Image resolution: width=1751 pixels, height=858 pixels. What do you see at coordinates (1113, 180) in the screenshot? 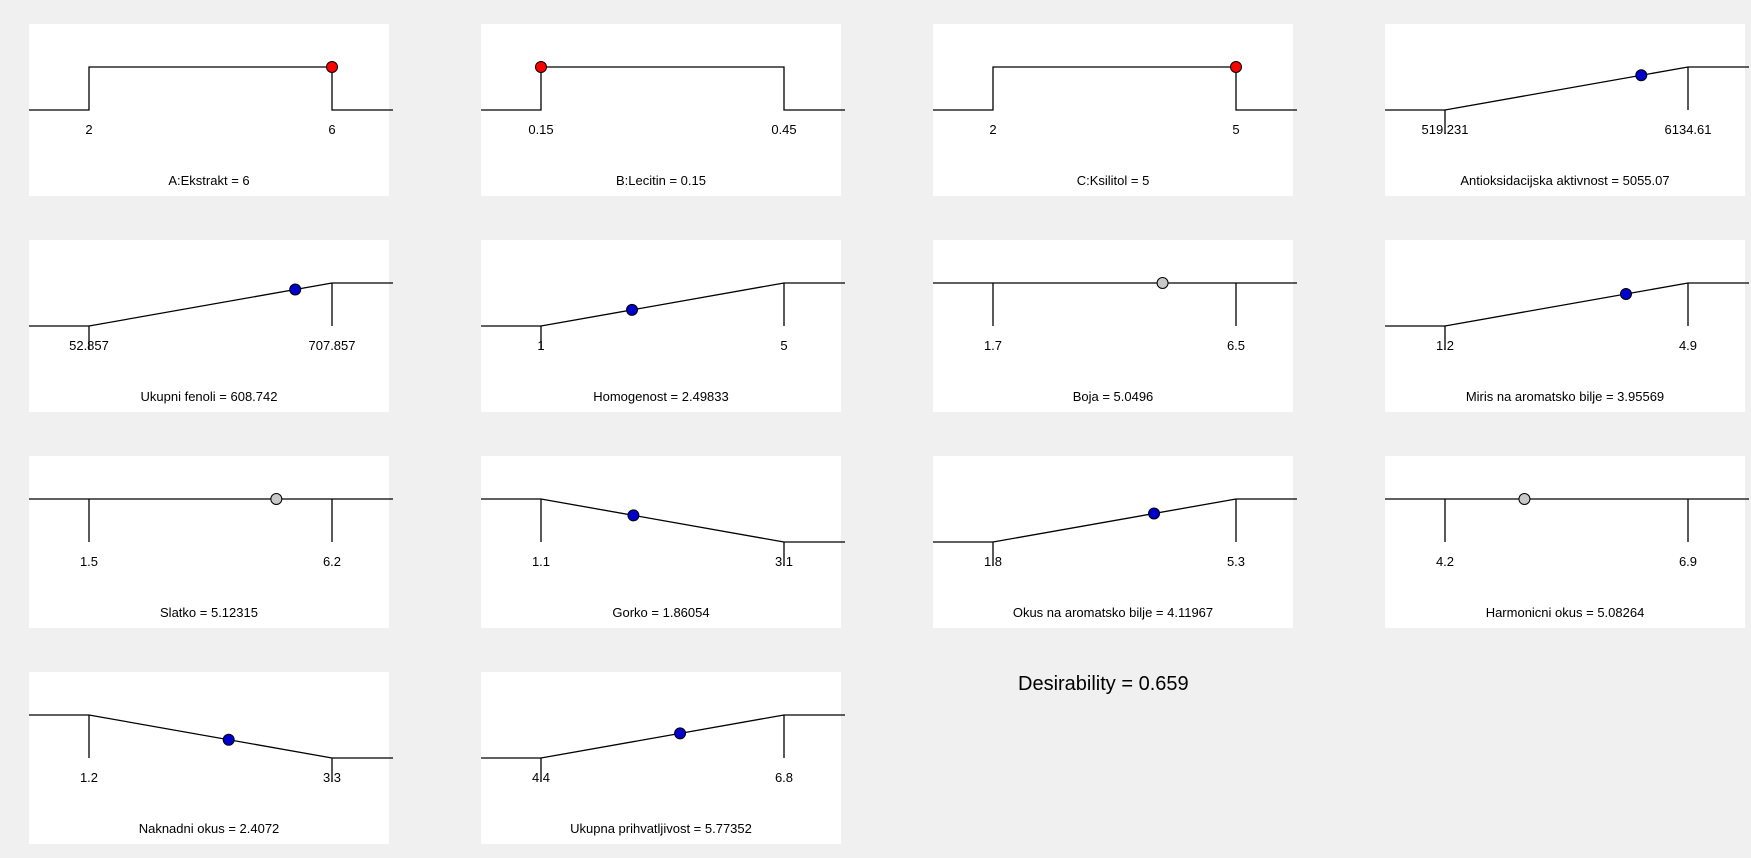
I see `panel-caption: C:Ksilitol = 5` at bounding box center [1113, 180].